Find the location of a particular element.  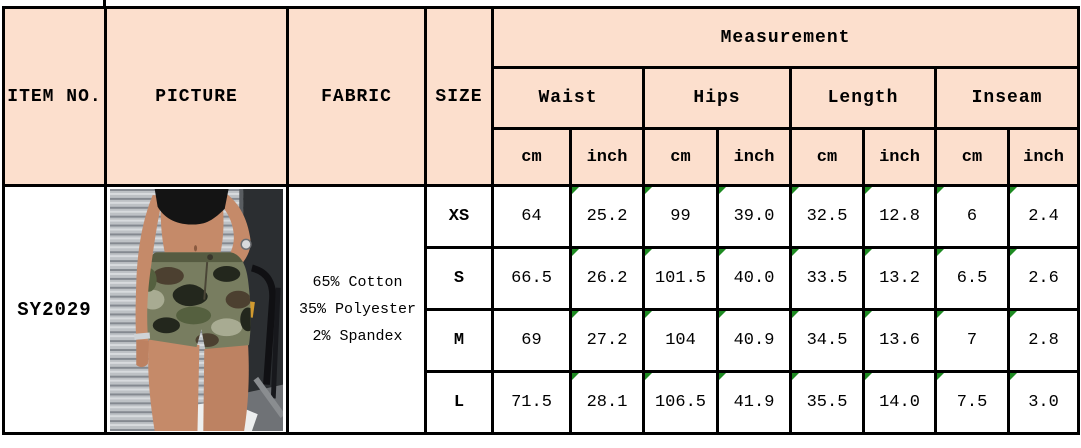

l-hips-cm: 106.5 is located at coordinates (680, 402).